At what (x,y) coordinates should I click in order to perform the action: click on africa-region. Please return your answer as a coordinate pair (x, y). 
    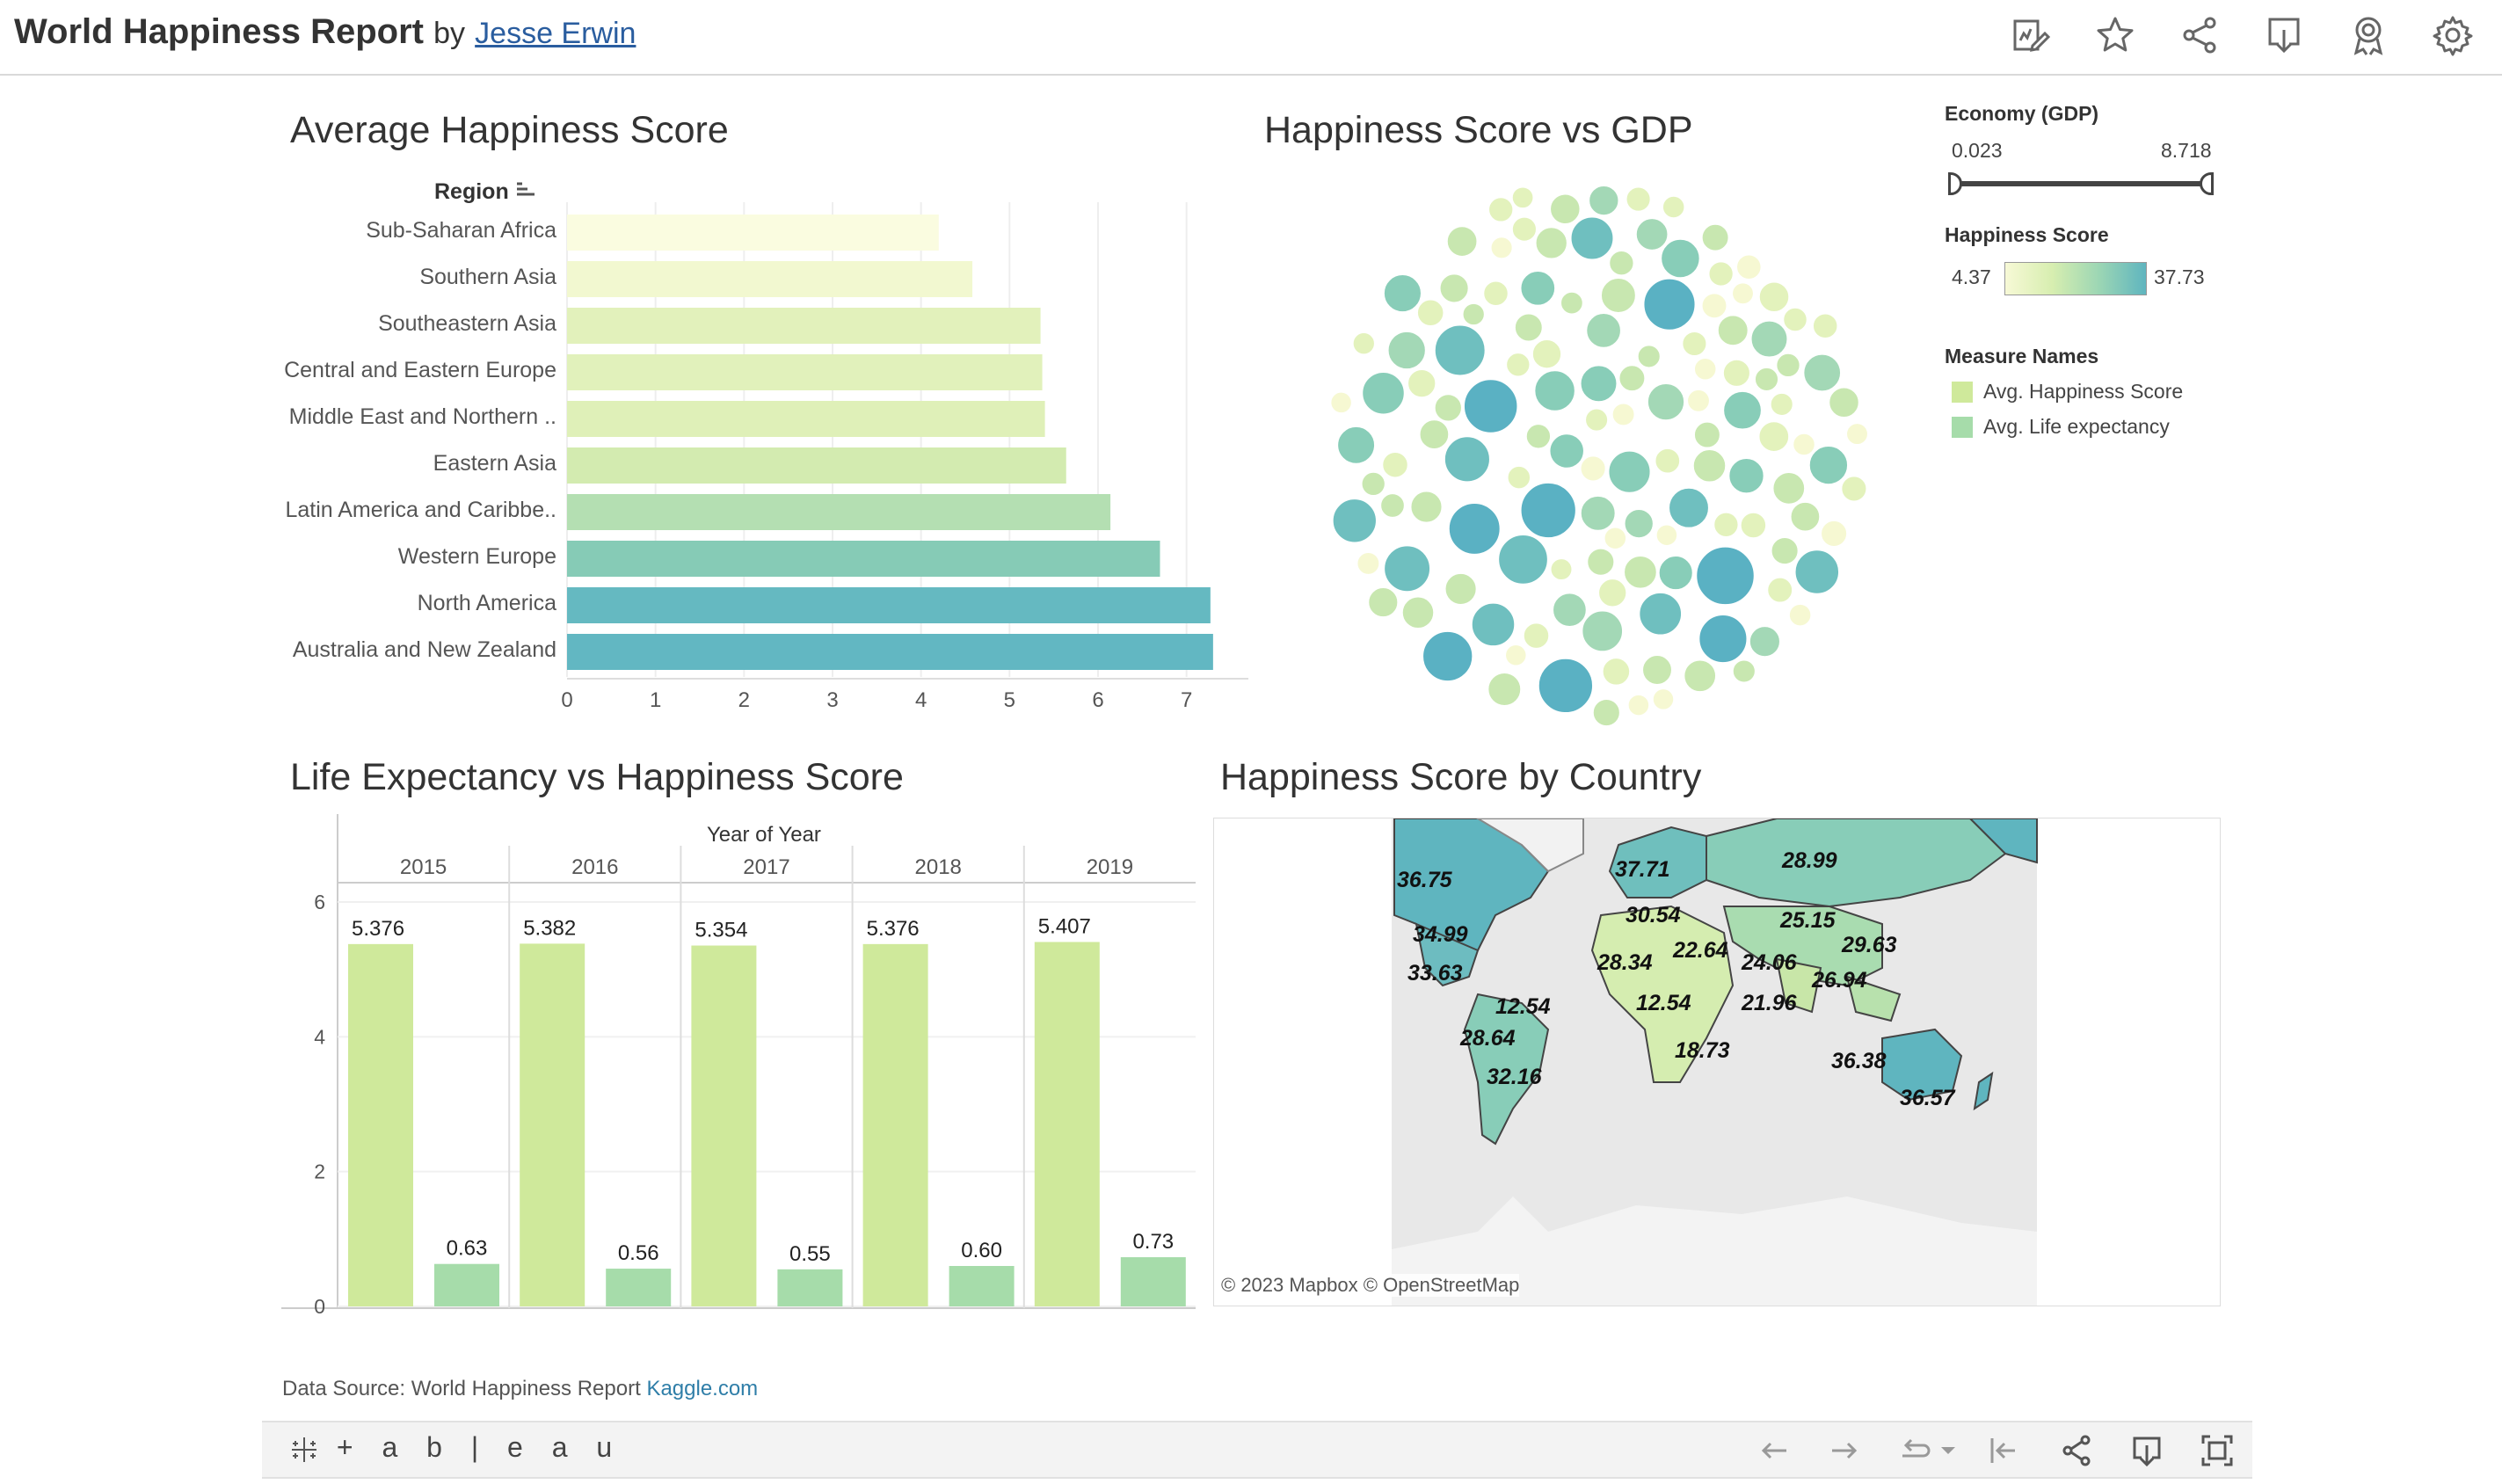
    Looking at the image, I should click on (1663, 994).